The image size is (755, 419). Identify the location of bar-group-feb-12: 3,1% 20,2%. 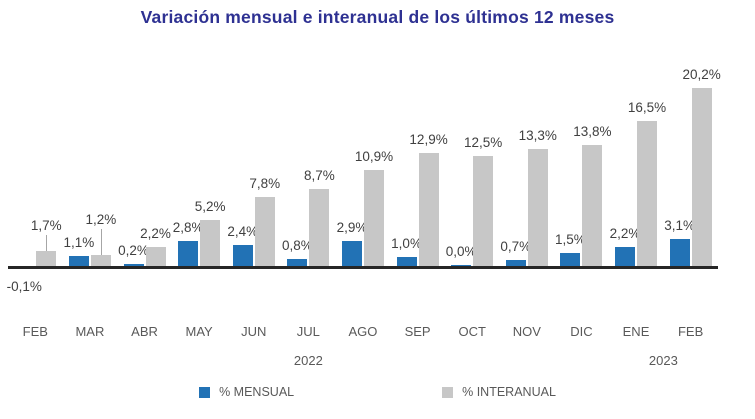
(692, 166).